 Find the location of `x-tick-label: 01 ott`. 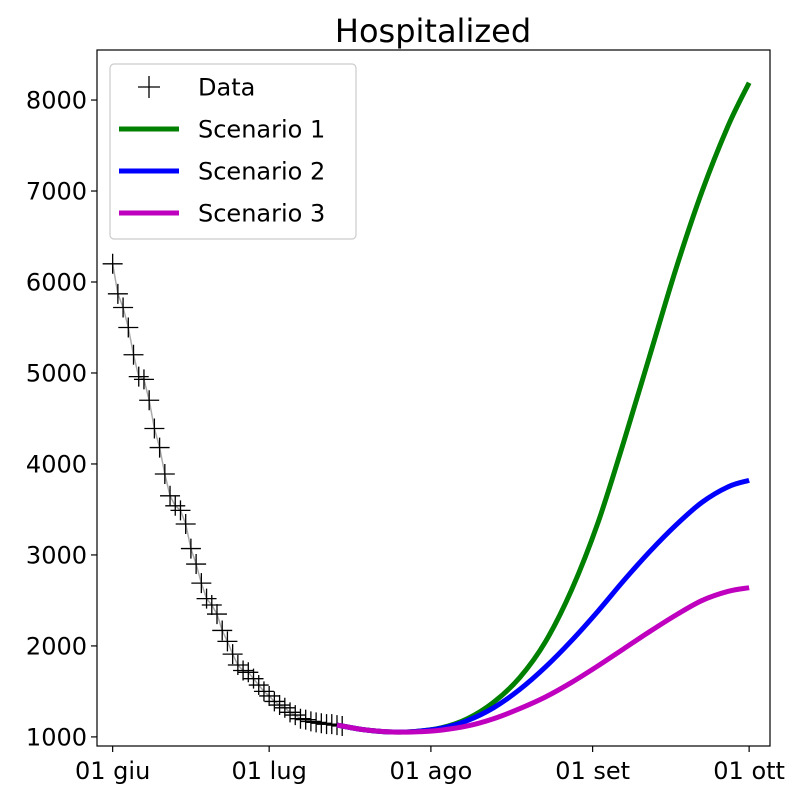

x-tick-label: 01 ott is located at coordinates (749, 771).